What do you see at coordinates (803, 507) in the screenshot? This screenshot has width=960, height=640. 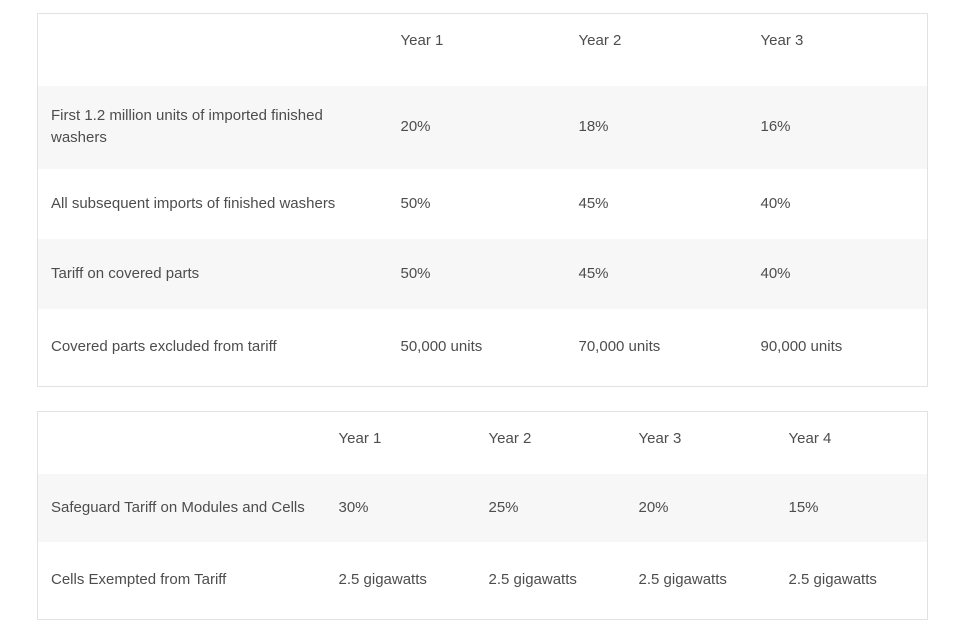 I see `cell-value: 15%` at bounding box center [803, 507].